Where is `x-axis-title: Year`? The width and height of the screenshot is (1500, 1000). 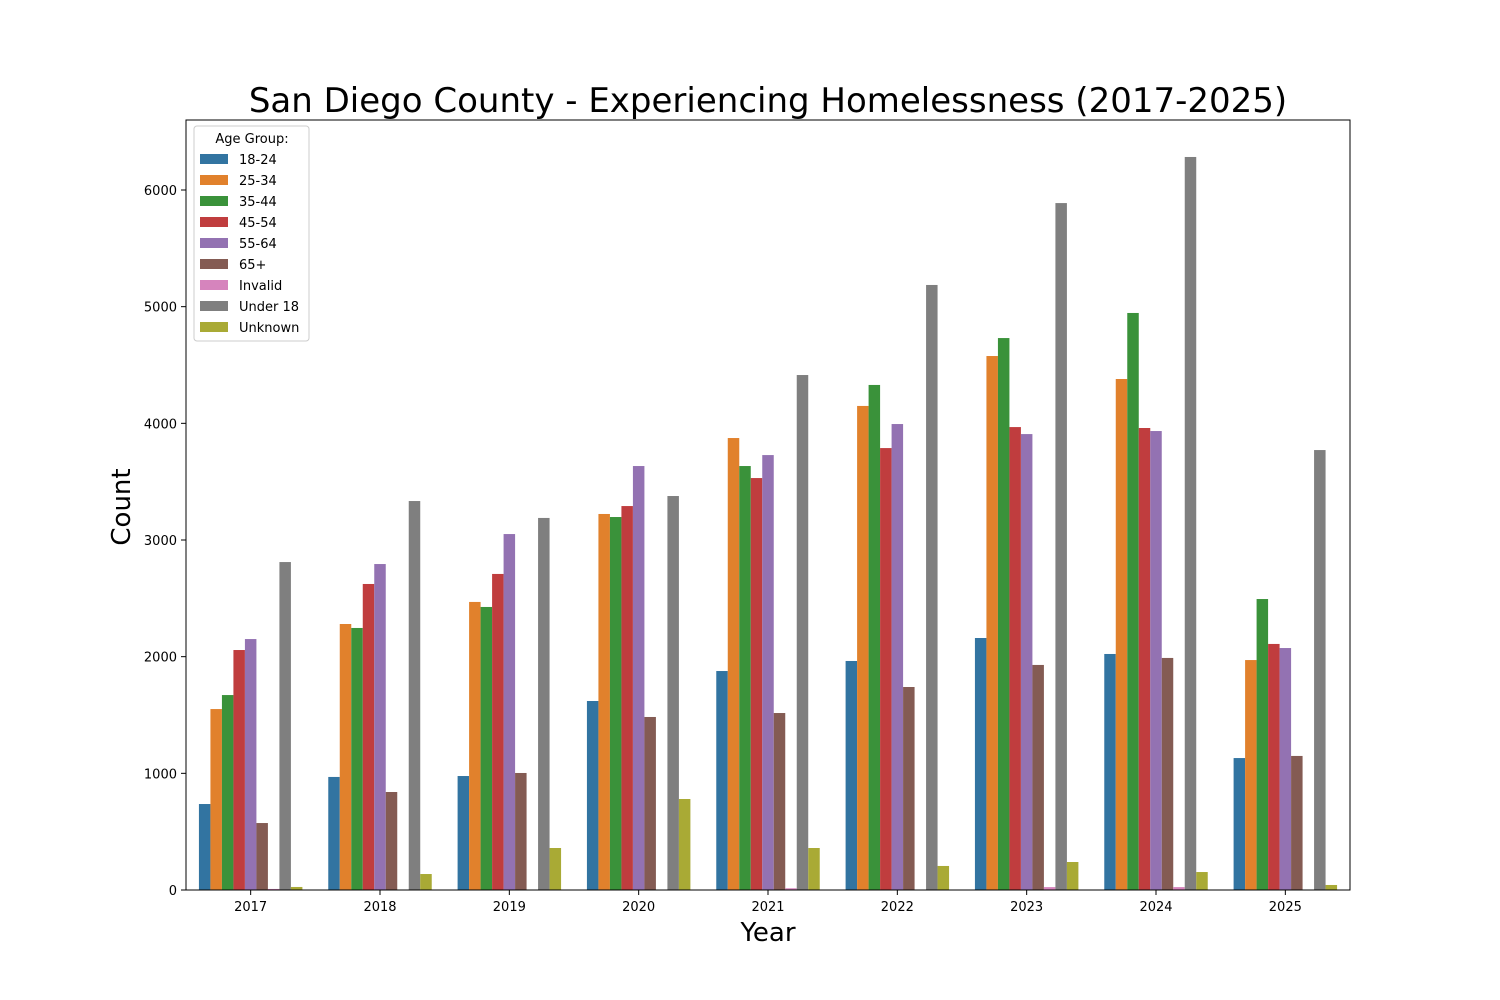
x-axis-title: Year is located at coordinates (767, 933).